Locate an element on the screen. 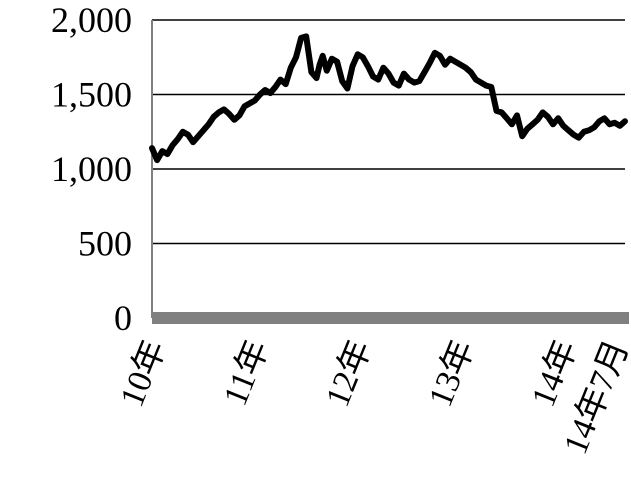 This screenshot has height=491, width=631. x-tick-label: 13年 is located at coordinates (451, 373).